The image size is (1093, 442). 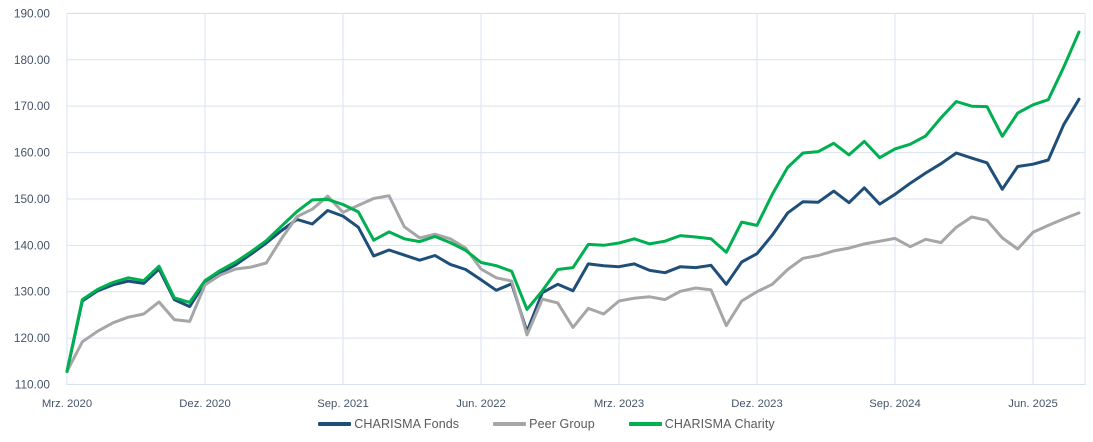 I want to click on legend-line-swatch-charisma-charity, so click(x=645, y=424).